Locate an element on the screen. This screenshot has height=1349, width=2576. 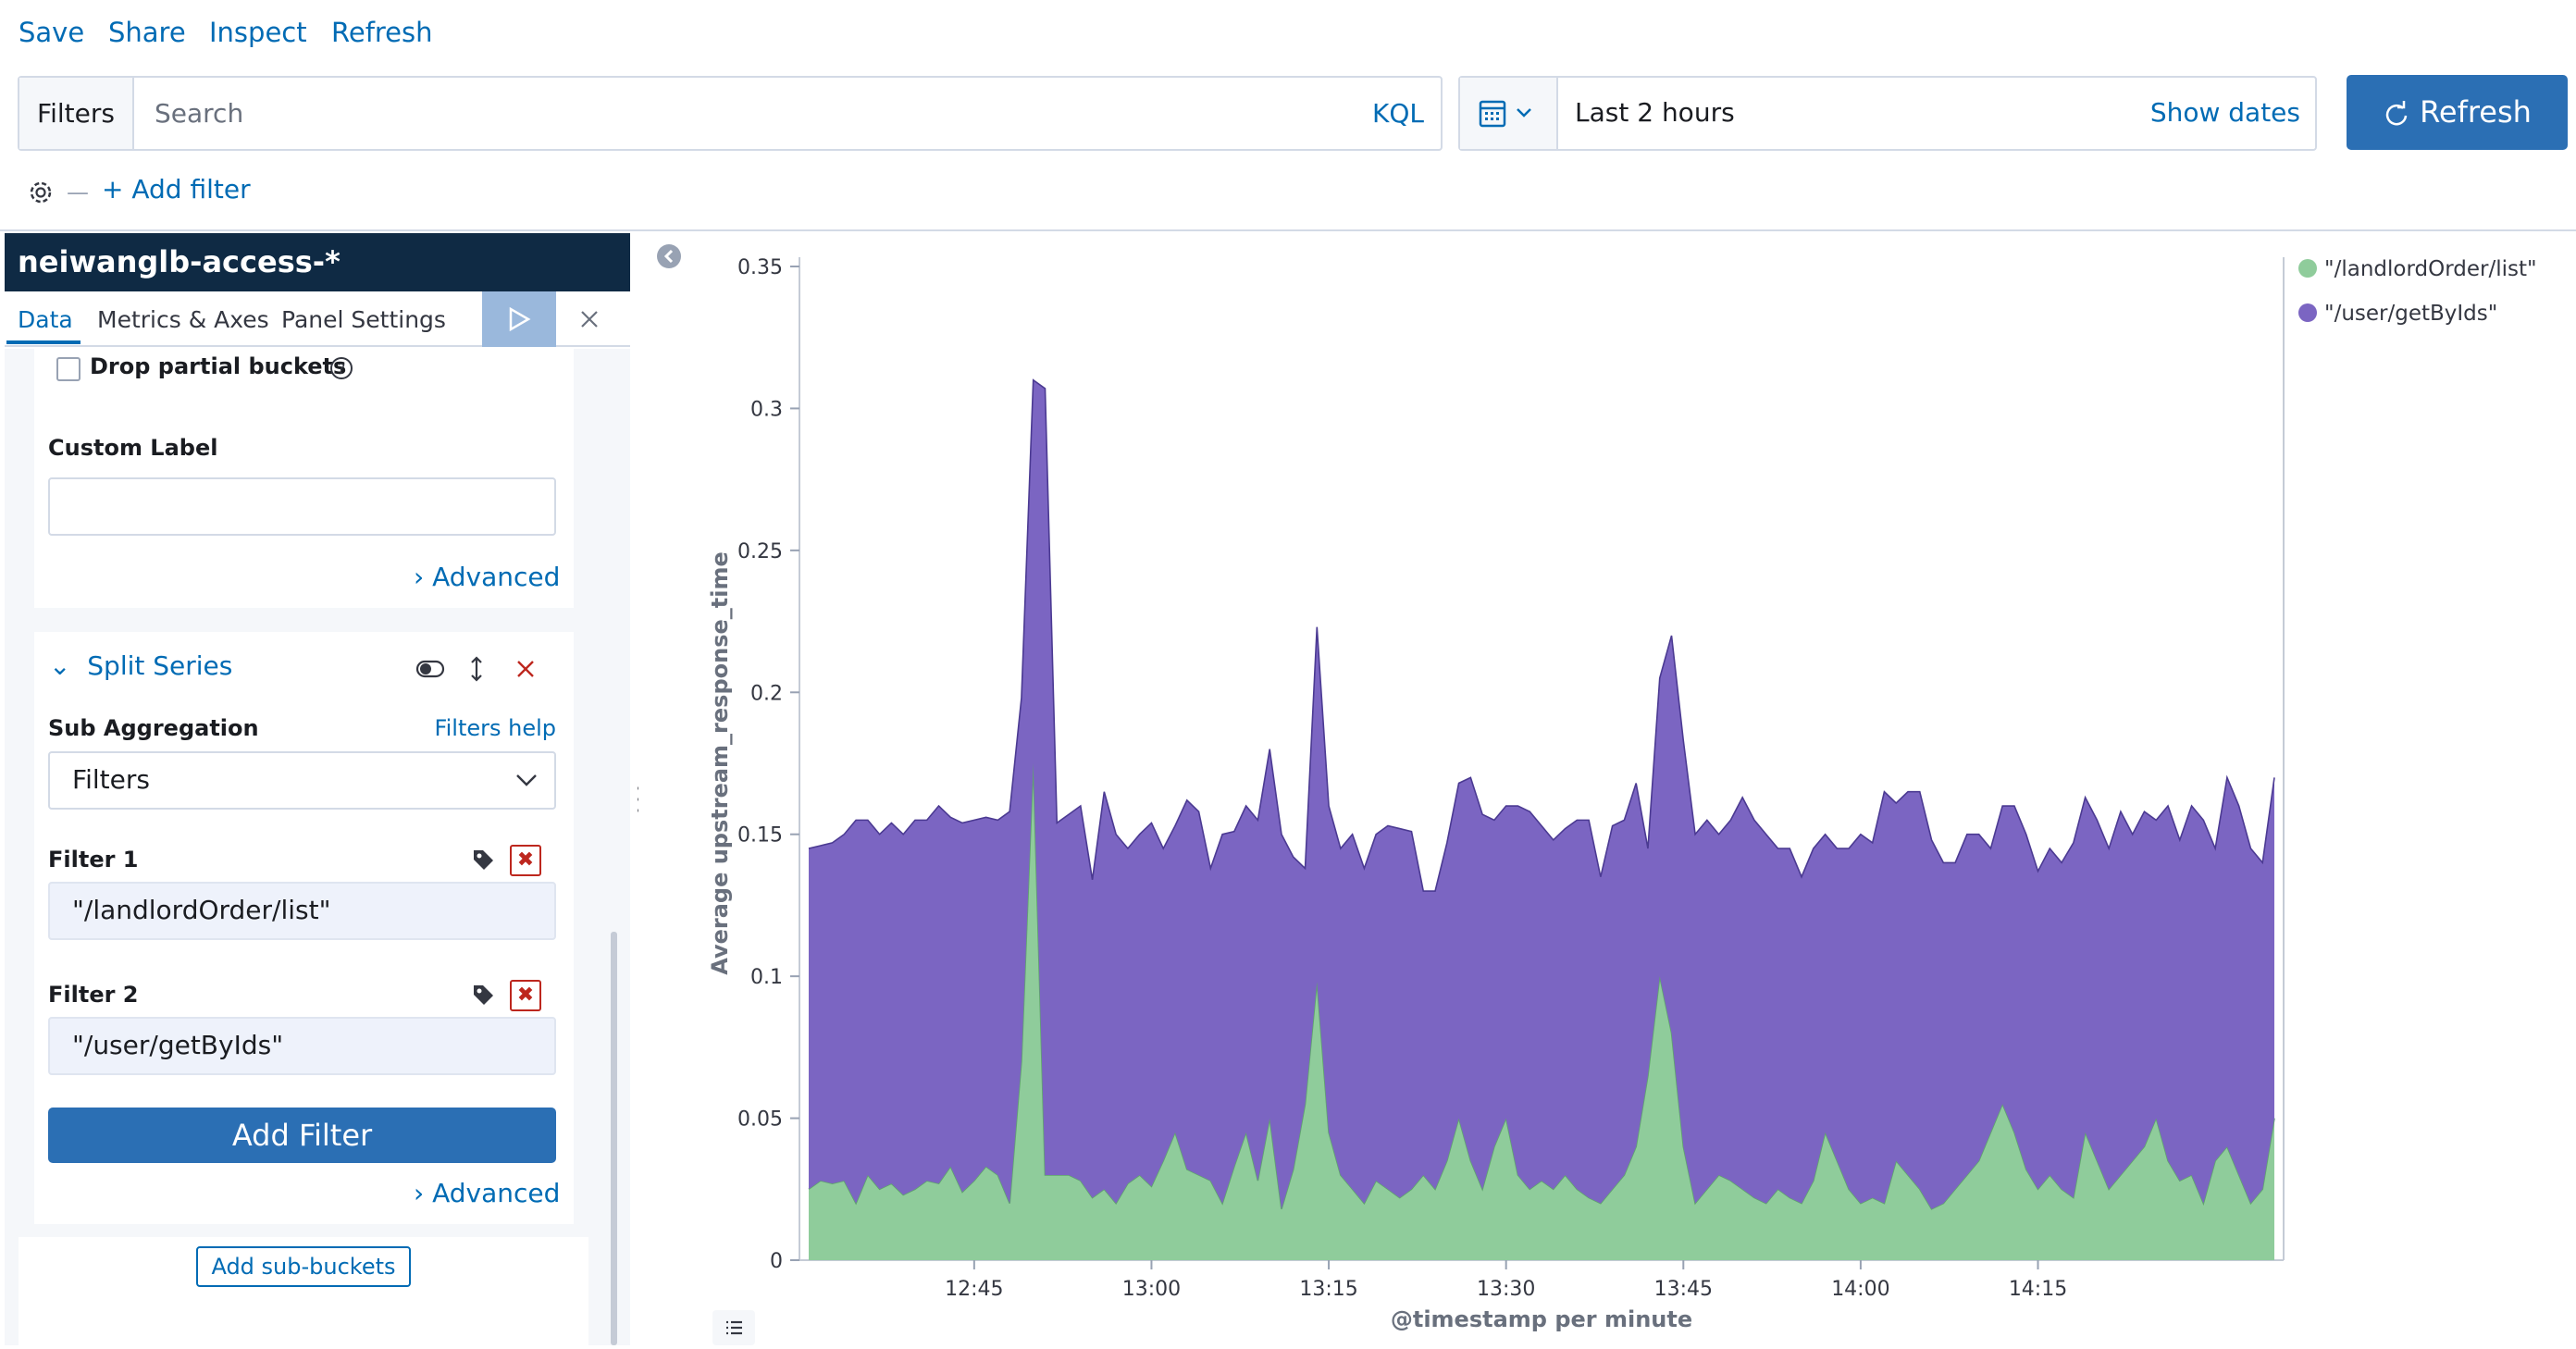
add-filter-link: + Add filter is located at coordinates (177, 189).